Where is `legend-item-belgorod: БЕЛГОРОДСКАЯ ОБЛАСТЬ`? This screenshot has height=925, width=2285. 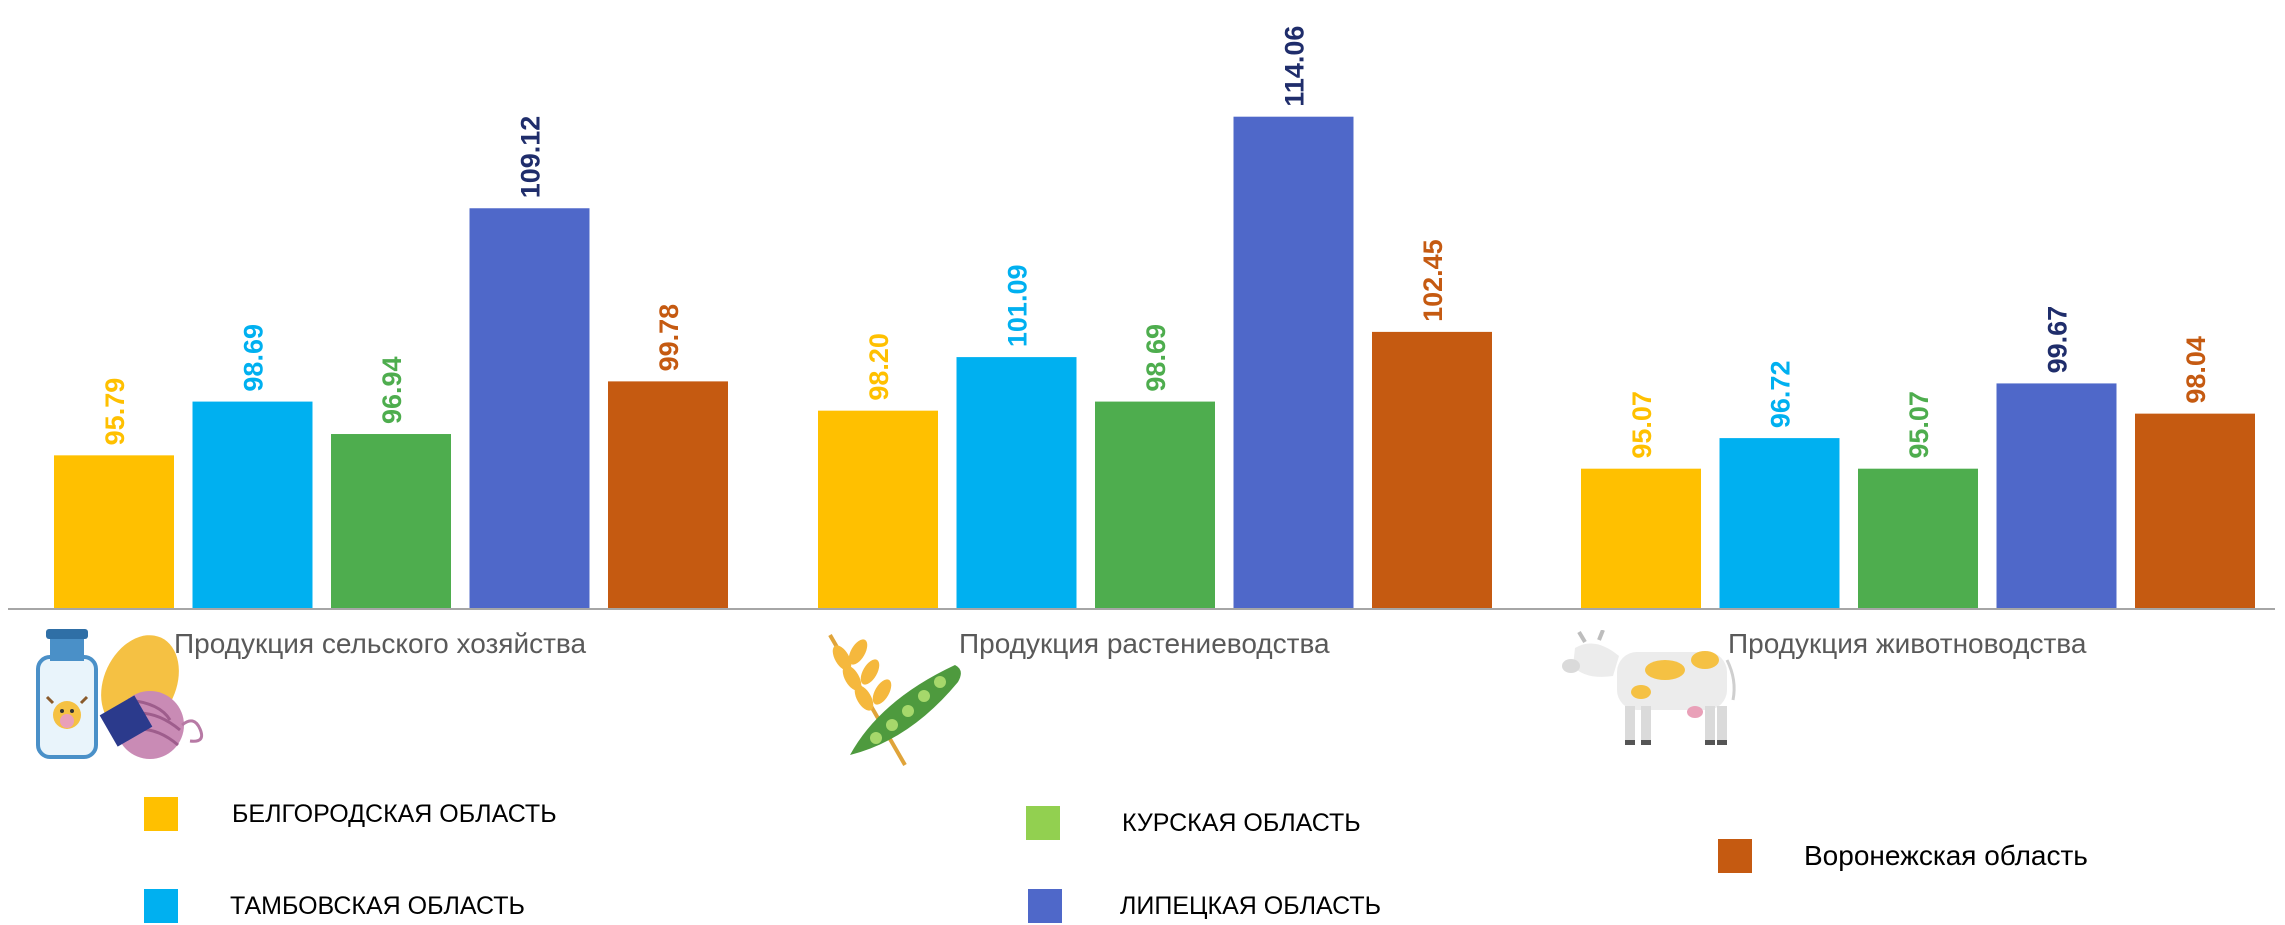 legend-item-belgorod: БЕЛГОРОДСКАЯ ОБЛАСТЬ is located at coordinates (350, 814).